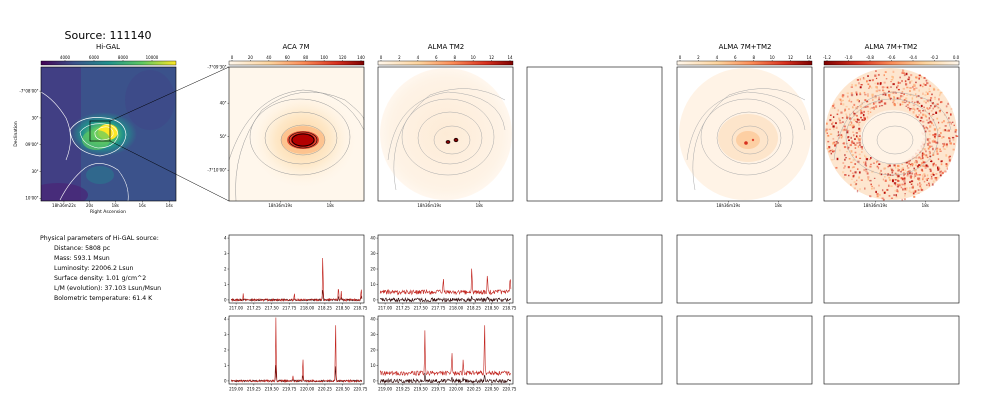  What do you see at coordinates (594, 269) in the screenshot?
I see `empty-spectrum-panel` at bounding box center [594, 269].